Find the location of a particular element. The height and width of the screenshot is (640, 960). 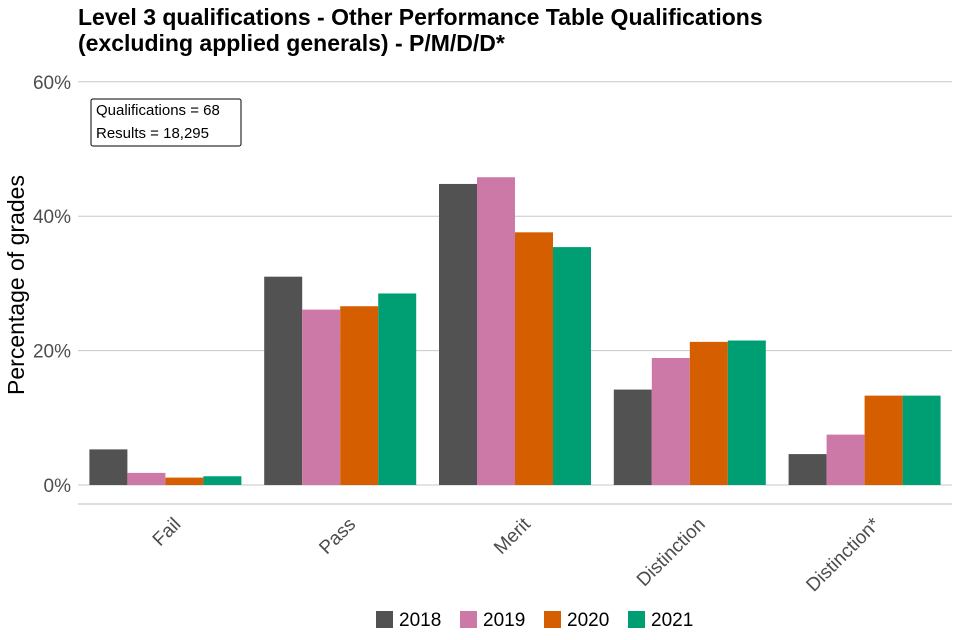

x-tick-label: Merit is located at coordinates (512, 536).